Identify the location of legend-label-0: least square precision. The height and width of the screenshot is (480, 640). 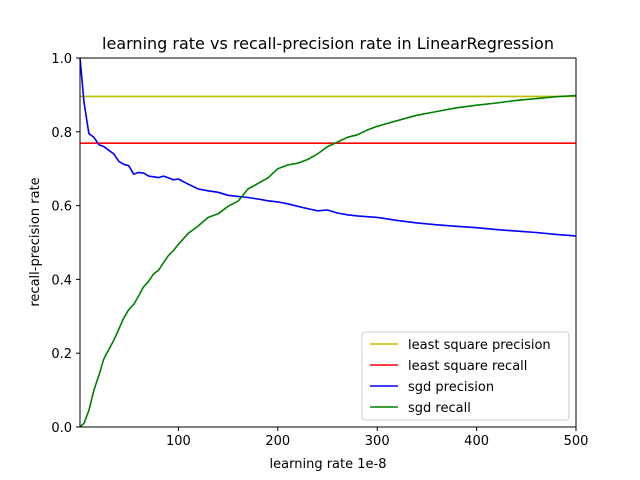
(479, 345).